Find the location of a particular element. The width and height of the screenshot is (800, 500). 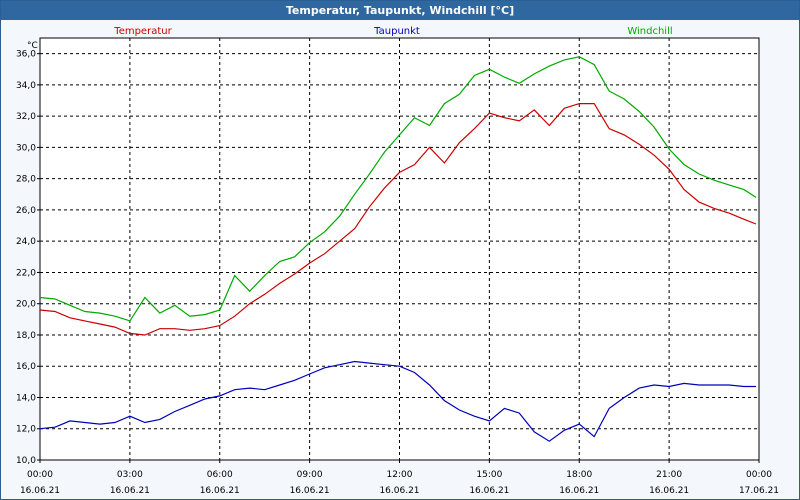

y-tick-label: 32,0 is located at coordinates (26, 117).